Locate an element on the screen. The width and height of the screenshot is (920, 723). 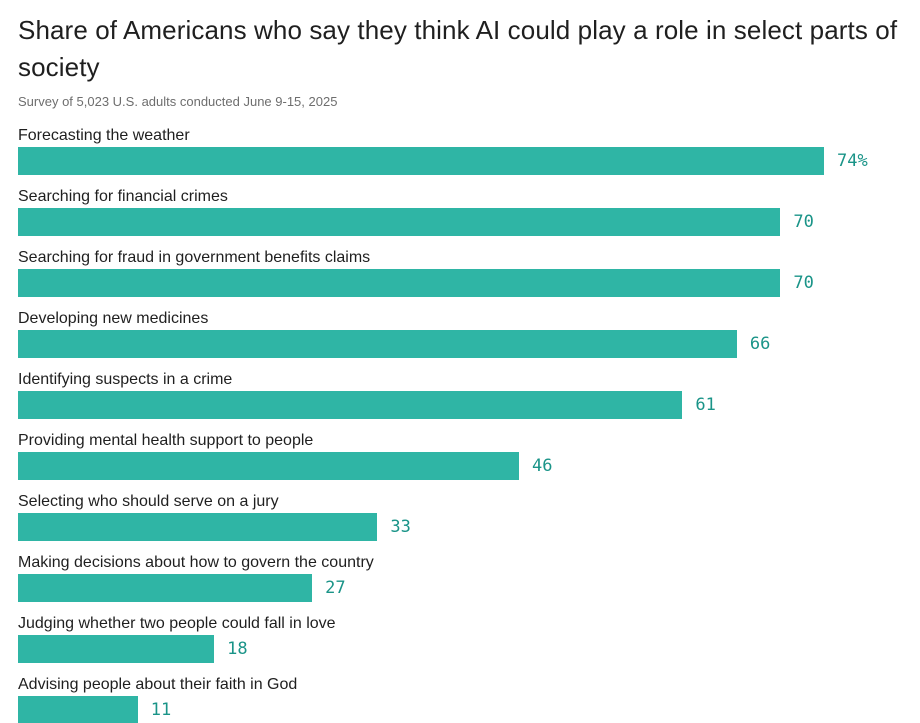
bar-line: 66 is located at coordinates (460, 344).